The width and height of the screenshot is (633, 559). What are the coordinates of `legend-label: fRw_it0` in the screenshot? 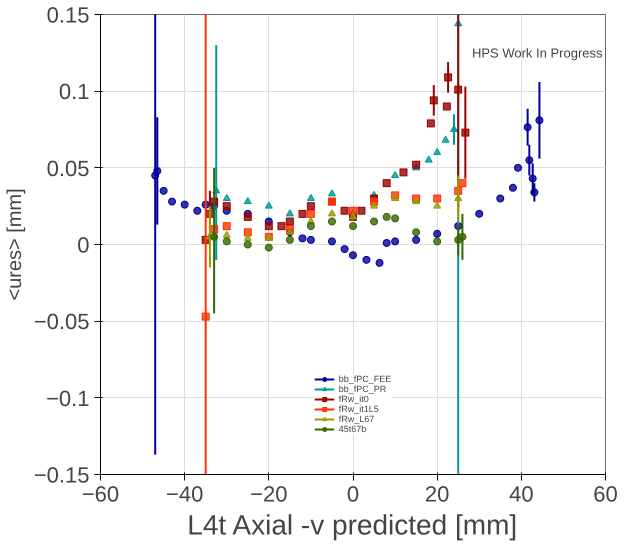 It's located at (353, 399).